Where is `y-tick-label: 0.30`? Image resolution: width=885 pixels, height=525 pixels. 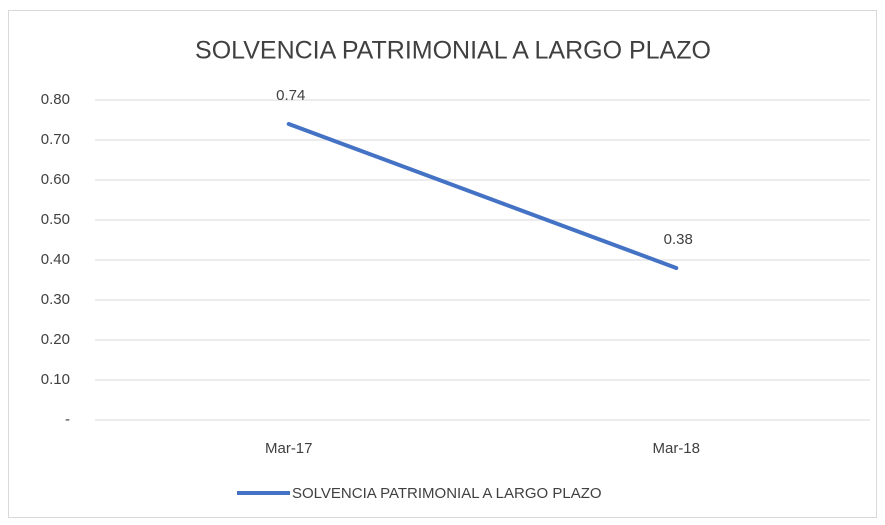
y-tick-label: 0.30 is located at coordinates (55, 299).